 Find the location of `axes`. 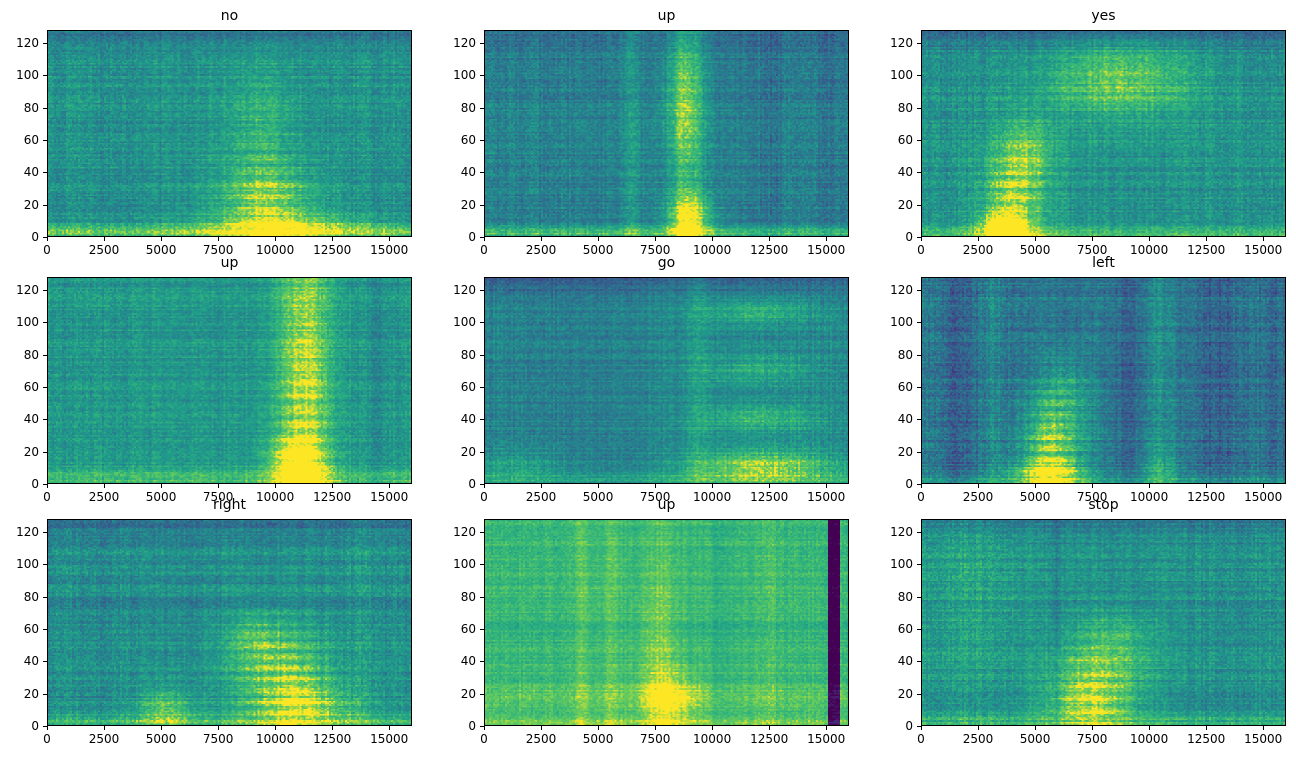

axes is located at coordinates (1103, 622).